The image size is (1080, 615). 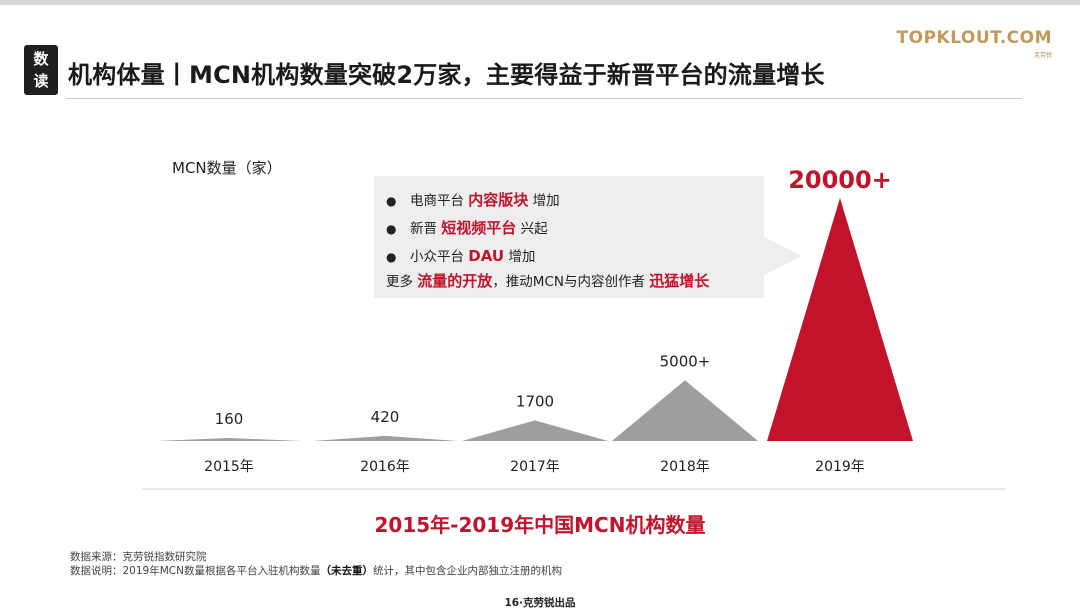 What do you see at coordinates (685, 361) in the screenshot?
I see `data-label: 5000+` at bounding box center [685, 361].